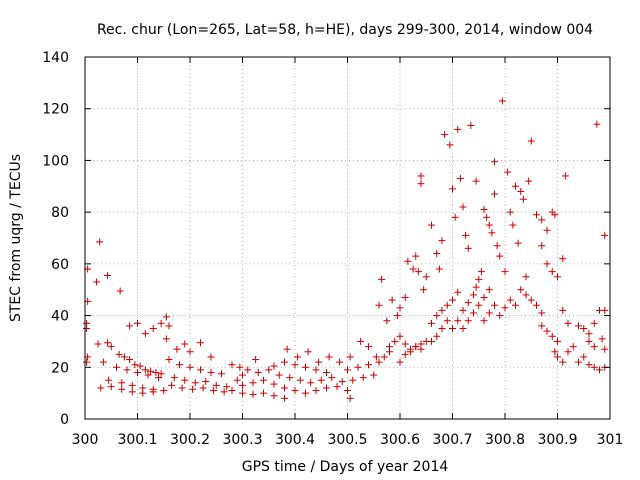  What do you see at coordinates (16, 238) in the screenshot?
I see `y-axis-label: STEC from uqrg / TECUs` at bounding box center [16, 238].